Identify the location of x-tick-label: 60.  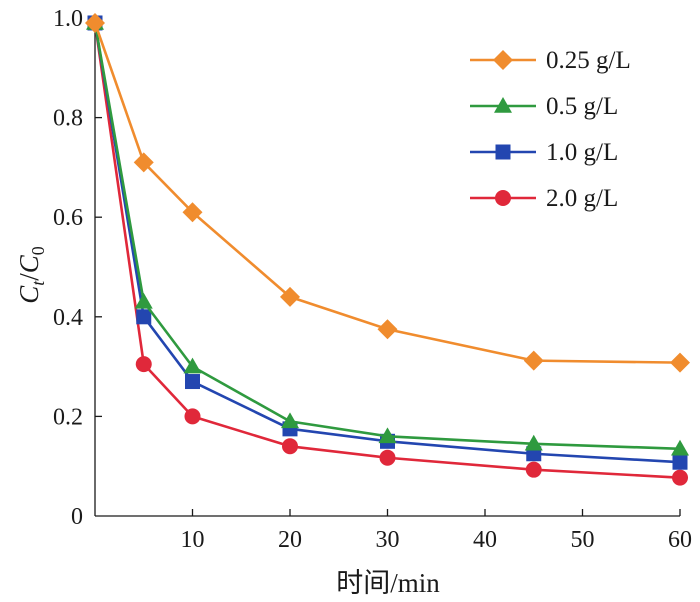
(680, 540).